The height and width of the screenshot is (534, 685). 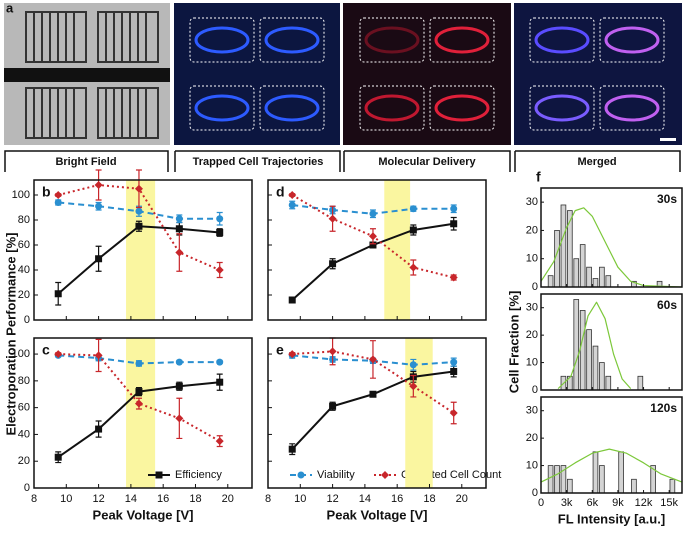 I want to click on y-axis-title: Electroporation Performance [%], so click(x=10, y=334).